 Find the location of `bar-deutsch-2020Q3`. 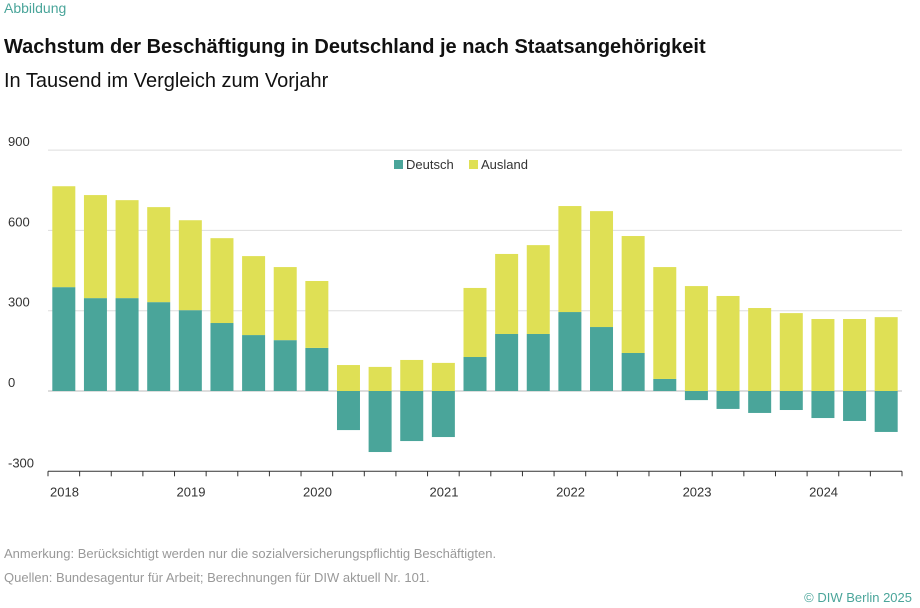

bar-deutsch-2020Q3 is located at coordinates (380, 422).